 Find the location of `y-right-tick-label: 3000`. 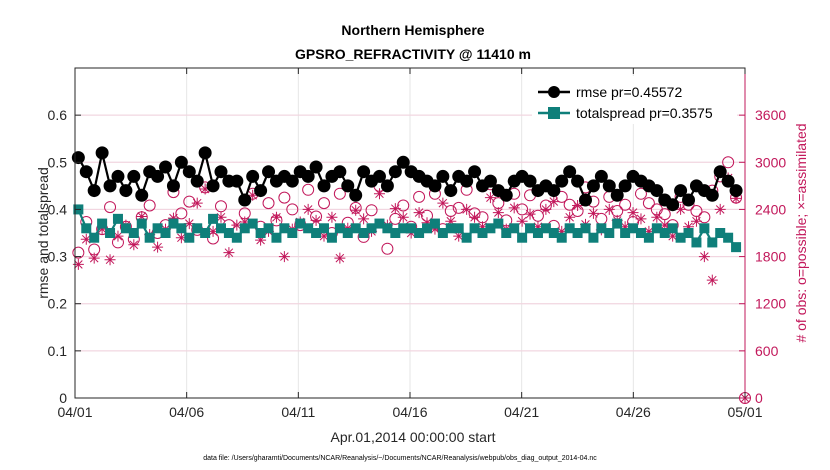

y-right-tick-label: 3000 is located at coordinates (770, 162).